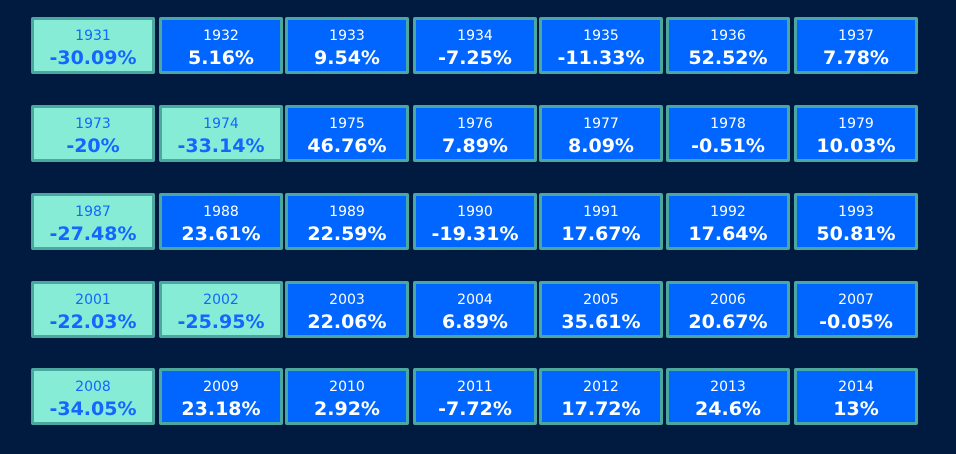 Image resolution: width=956 pixels, height=454 pixels. I want to click on year-label: 1934, so click(475, 36).